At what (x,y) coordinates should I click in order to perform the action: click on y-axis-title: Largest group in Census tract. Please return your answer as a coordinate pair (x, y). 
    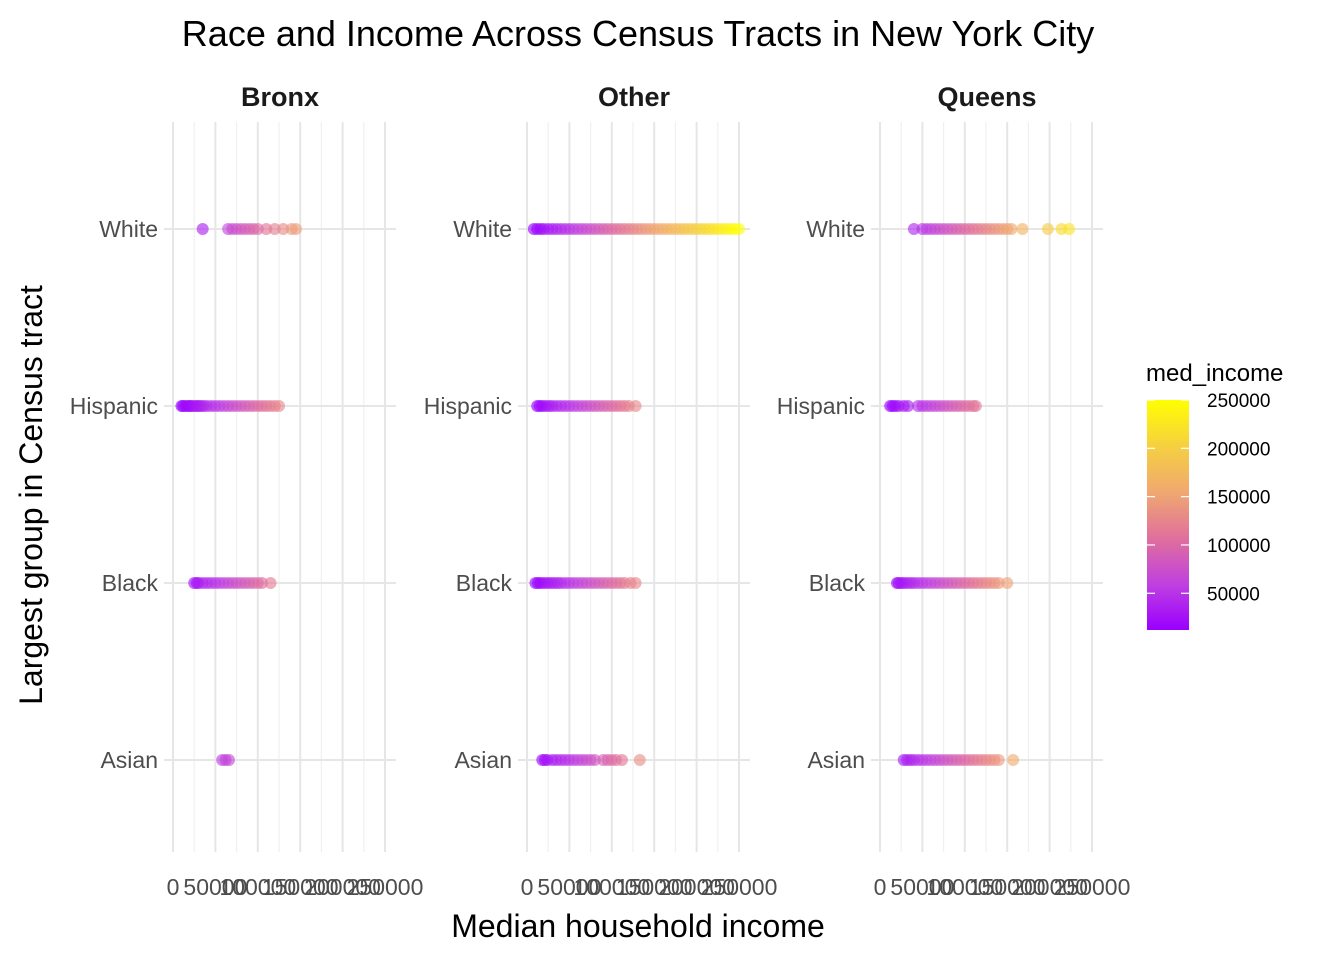
    Looking at the image, I should click on (31, 495).